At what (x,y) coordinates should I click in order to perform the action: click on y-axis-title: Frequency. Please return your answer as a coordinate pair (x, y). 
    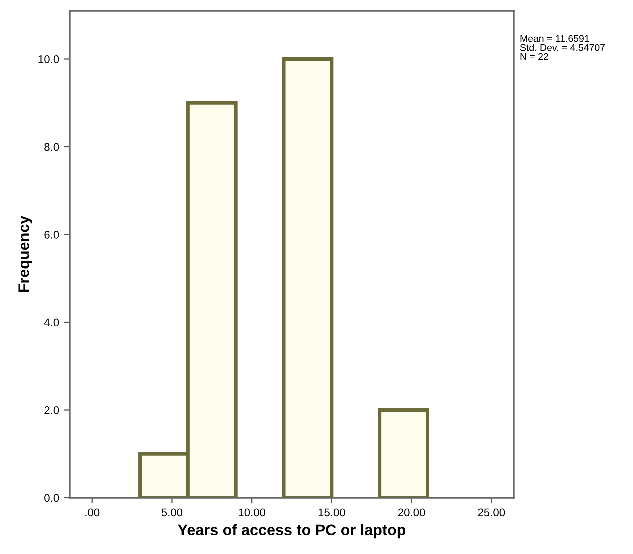
    Looking at the image, I should click on (25, 254).